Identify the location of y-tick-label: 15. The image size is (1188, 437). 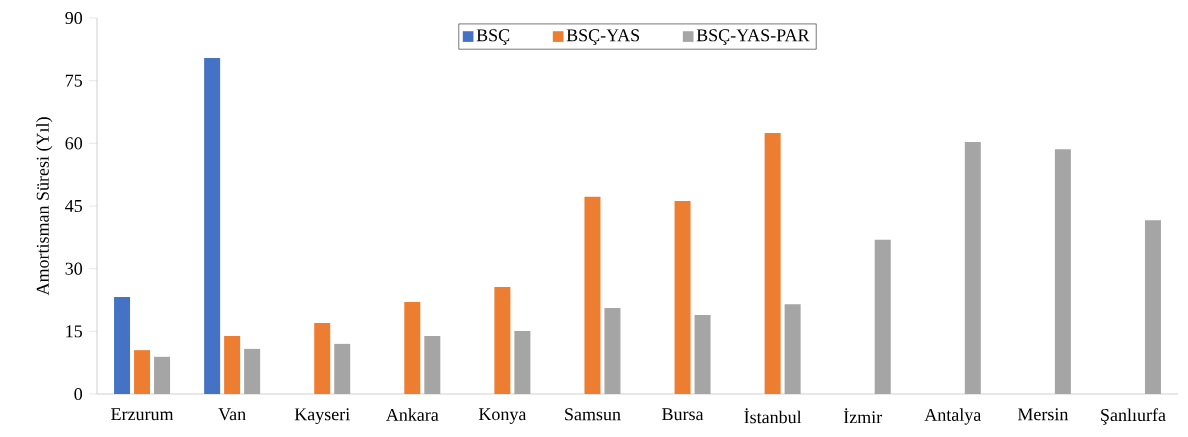
(74, 331).